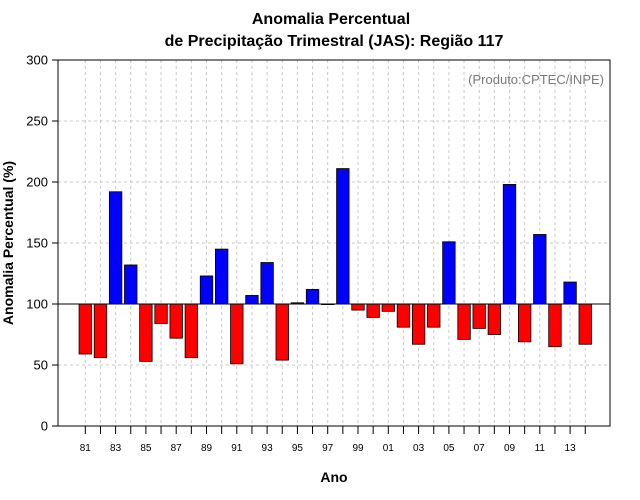 This screenshot has width=640, height=500. I want to click on x-tick-label: 99, so click(358, 448).